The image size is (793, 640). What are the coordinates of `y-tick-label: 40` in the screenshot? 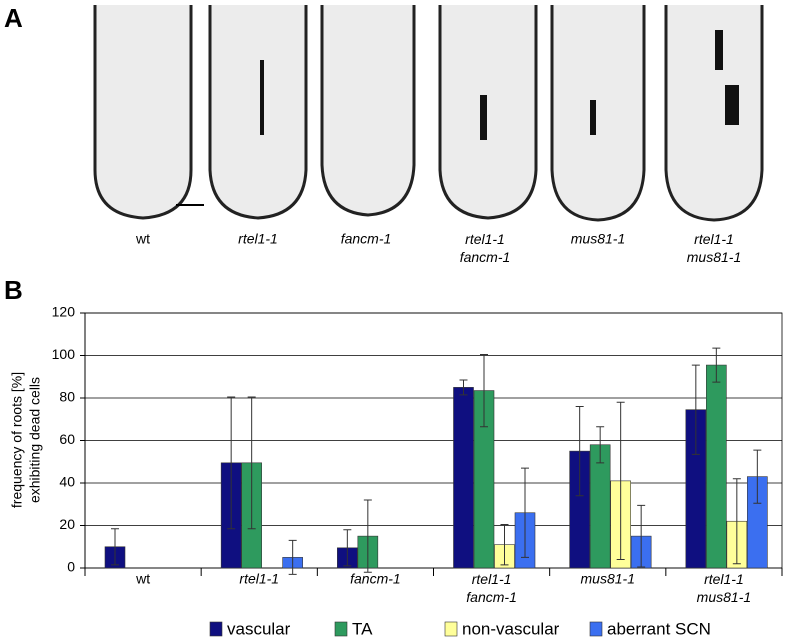 It's located at (67, 482).